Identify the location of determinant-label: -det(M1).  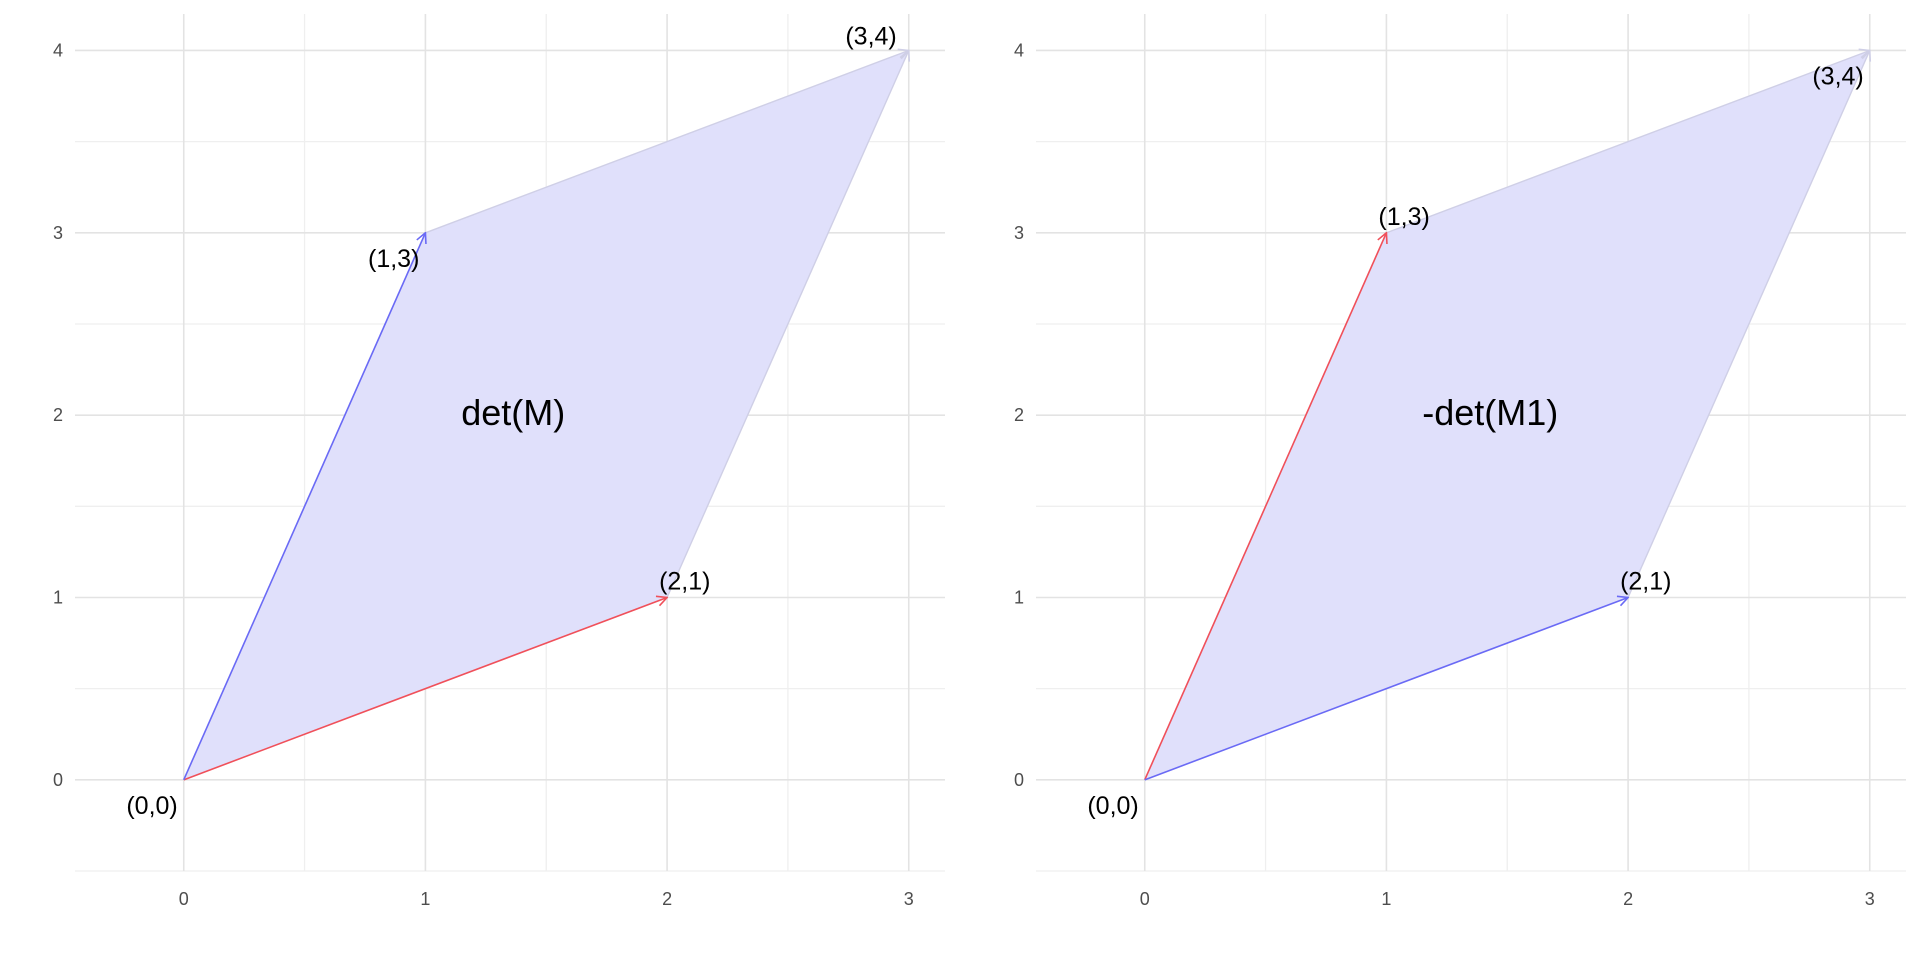
(1490, 412).